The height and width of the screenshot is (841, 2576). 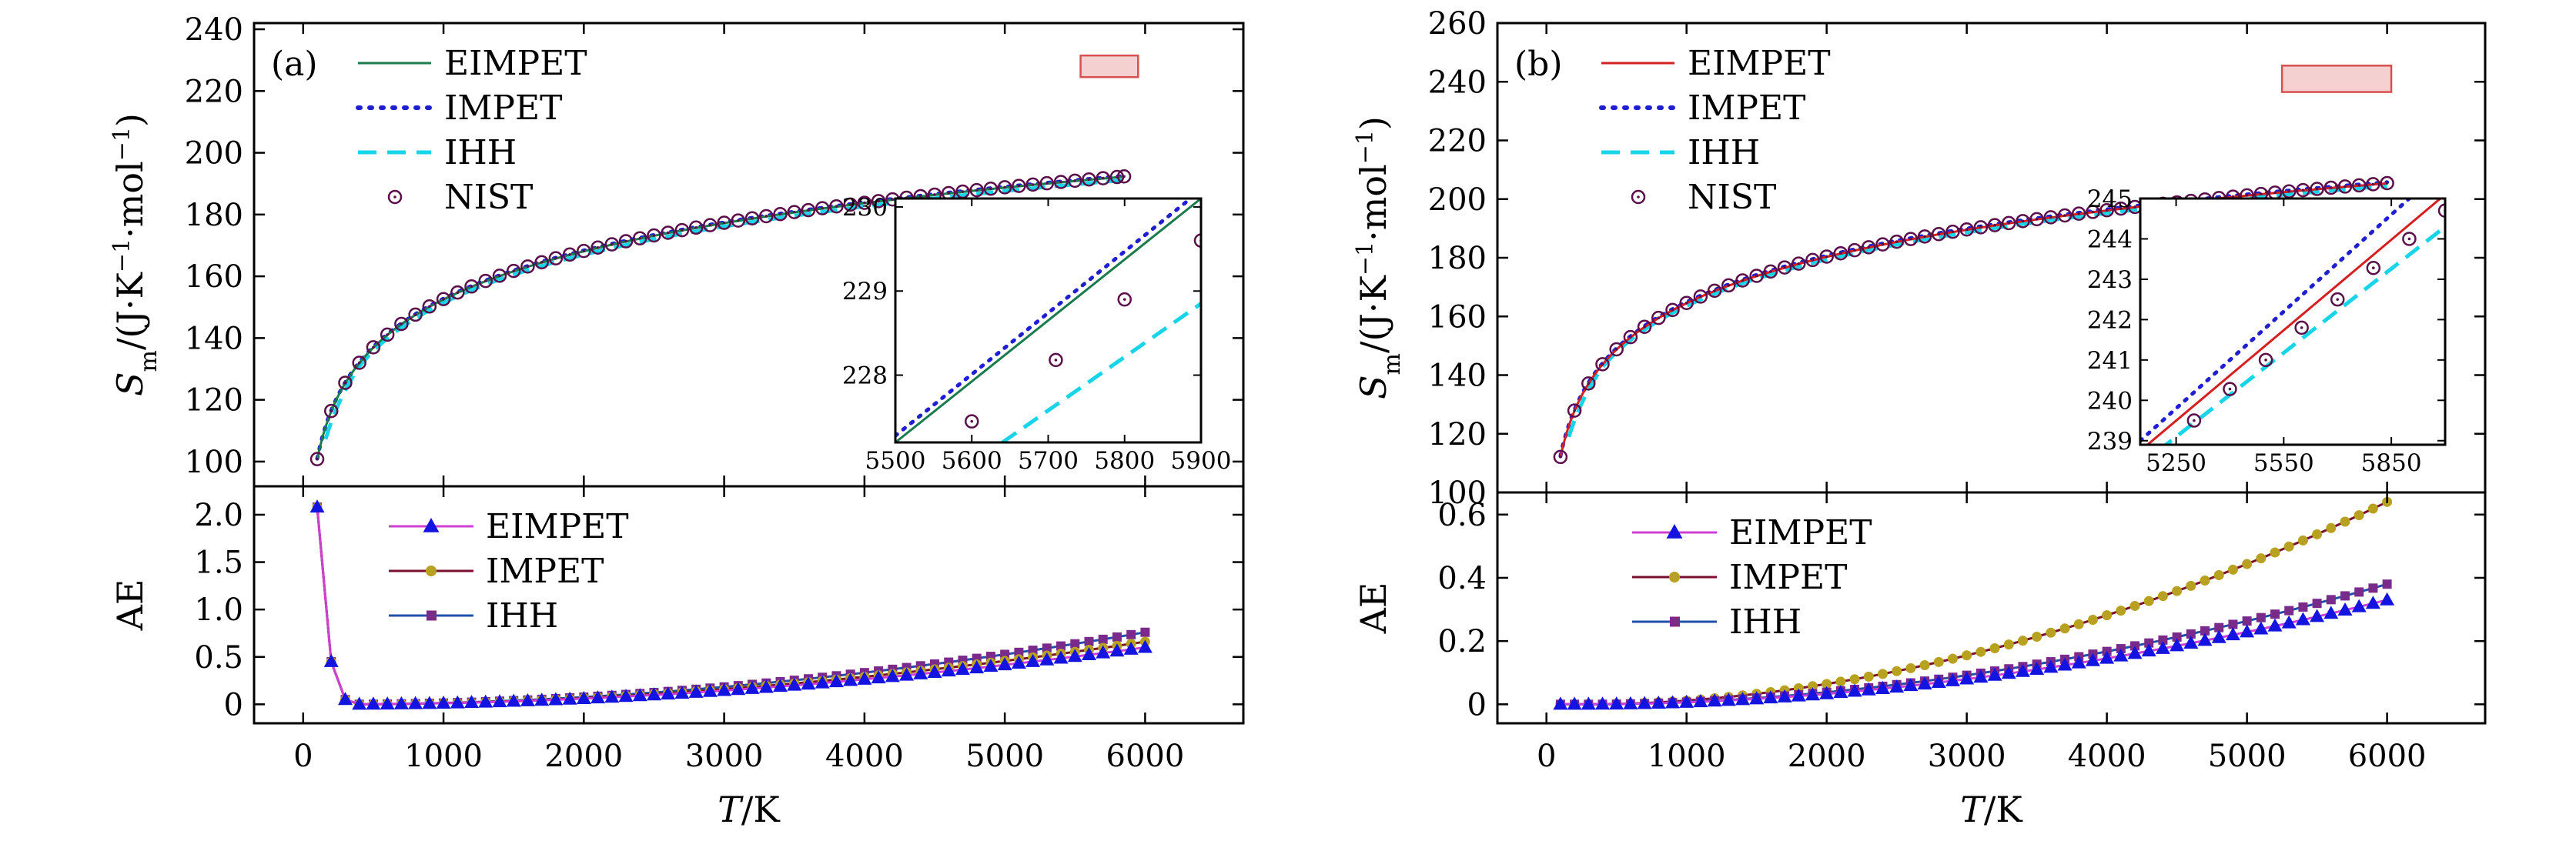 I want to click on ylabel-part: m, so click(x=148, y=361).